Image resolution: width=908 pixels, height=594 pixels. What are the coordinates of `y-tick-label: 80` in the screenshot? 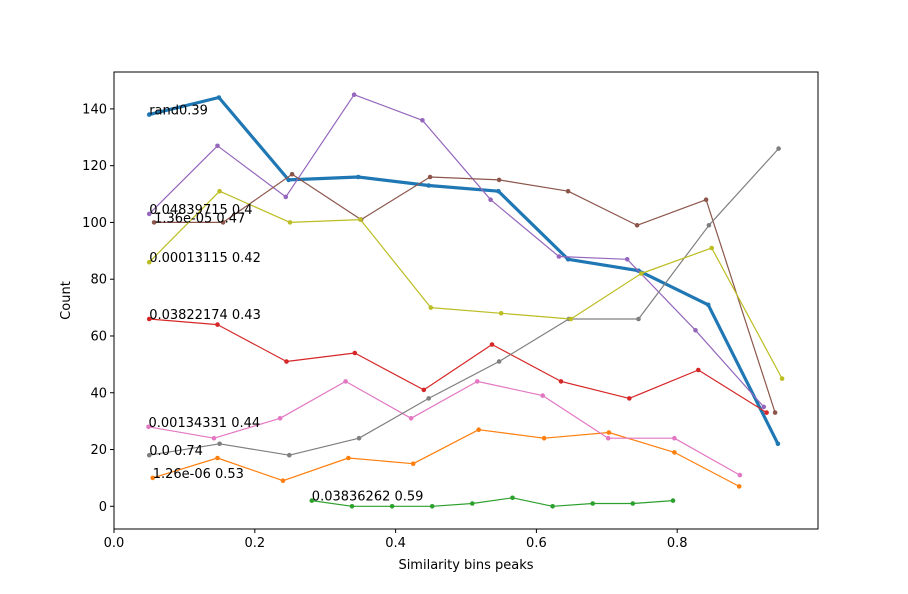 It's located at (98, 280).